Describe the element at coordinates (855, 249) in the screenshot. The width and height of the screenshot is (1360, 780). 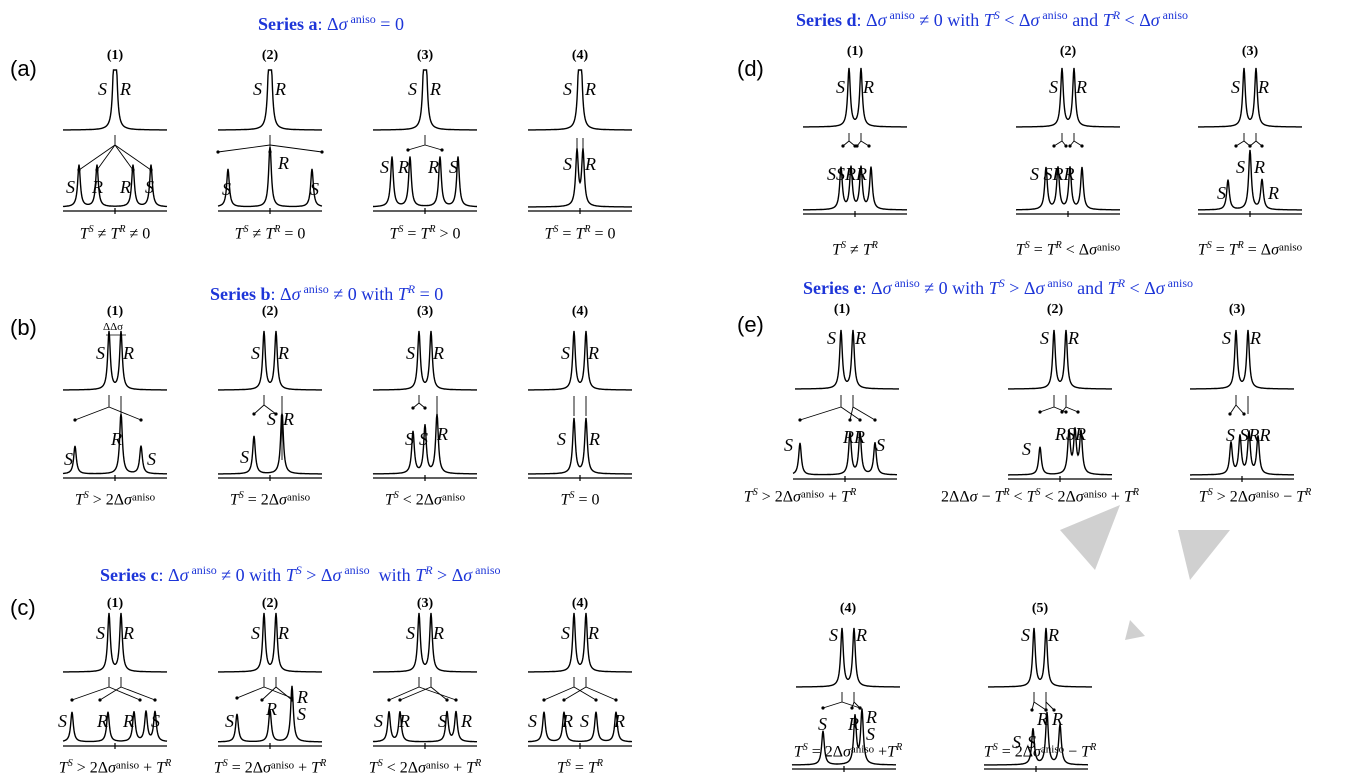
I see `series-d-condition-1: TS ≠ TR` at that location.